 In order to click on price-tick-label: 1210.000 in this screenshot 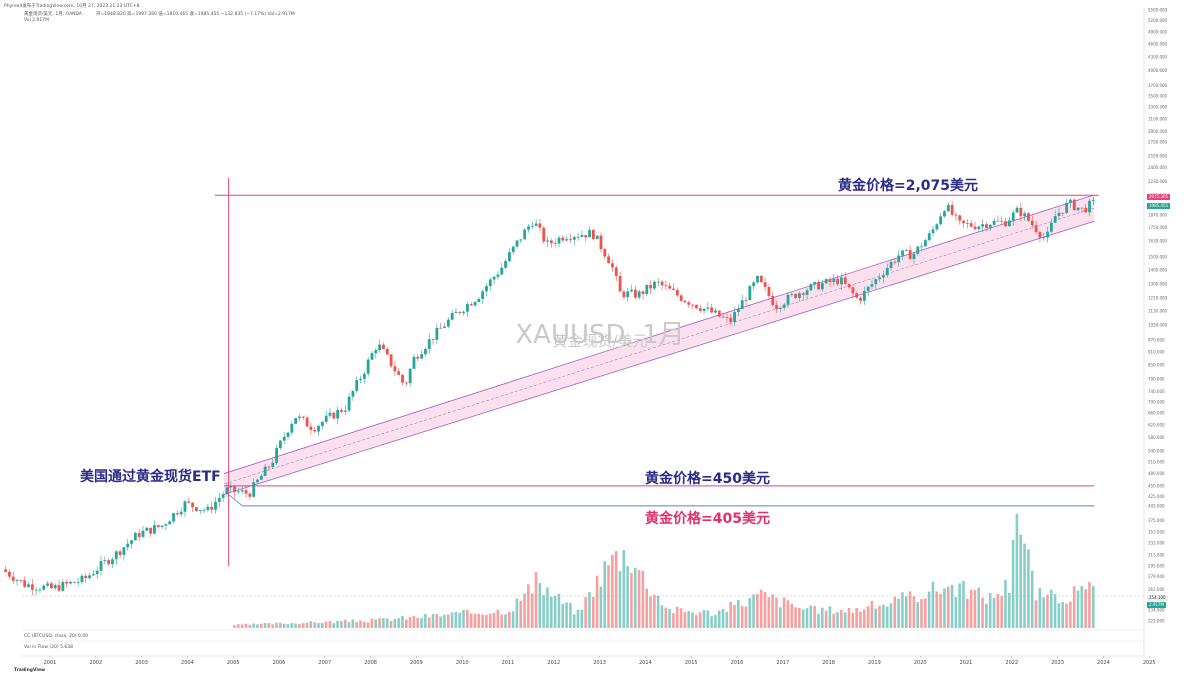, I will do `click(1158, 297)`.